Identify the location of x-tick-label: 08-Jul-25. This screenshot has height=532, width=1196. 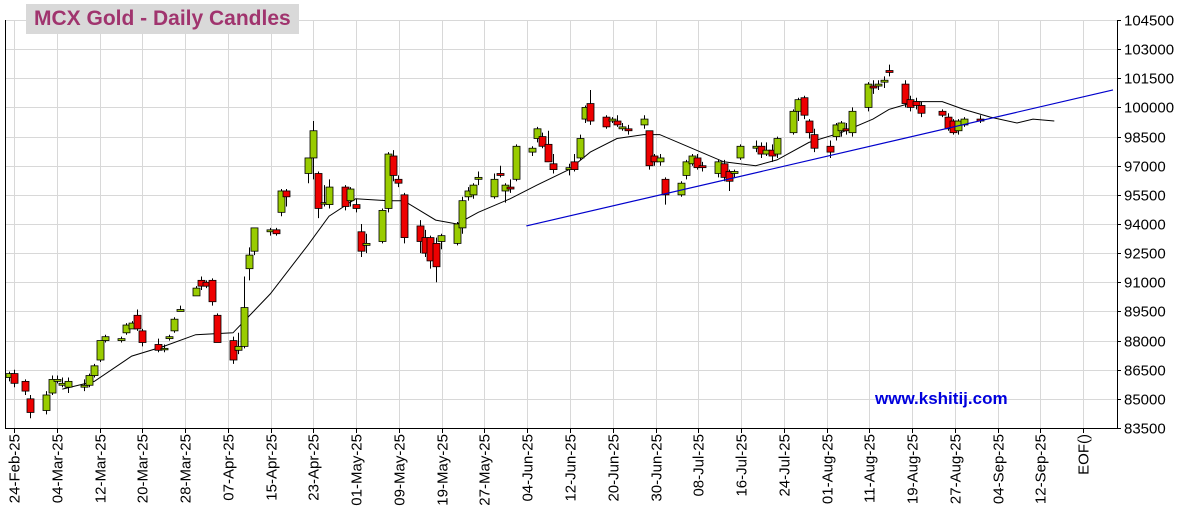
(699, 465).